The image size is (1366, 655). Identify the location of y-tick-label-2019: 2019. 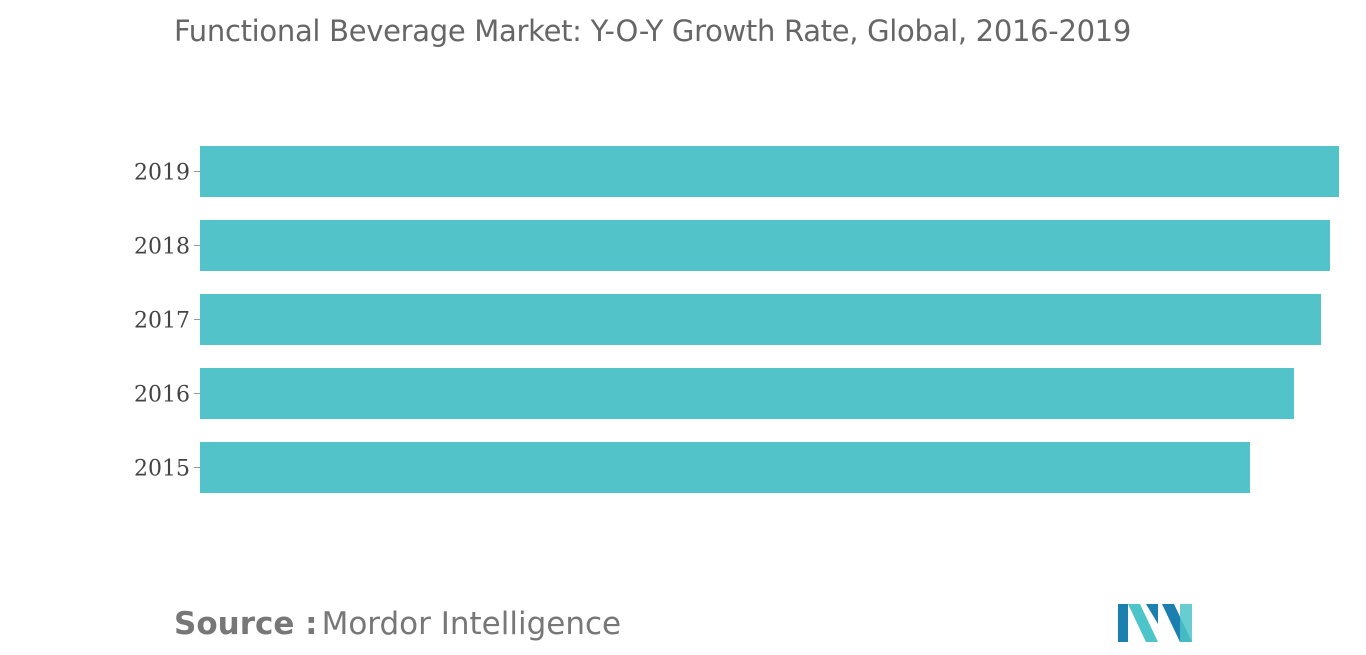
(162, 173).